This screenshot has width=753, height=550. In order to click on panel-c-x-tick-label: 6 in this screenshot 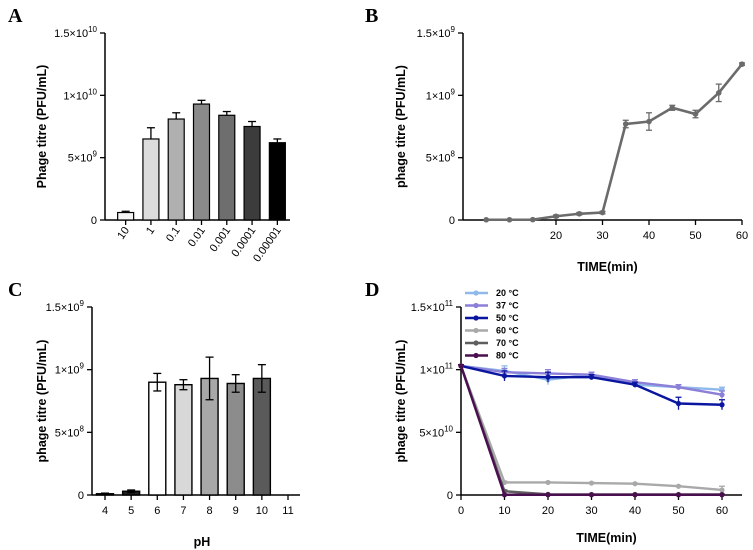, I will do `click(157, 511)`.